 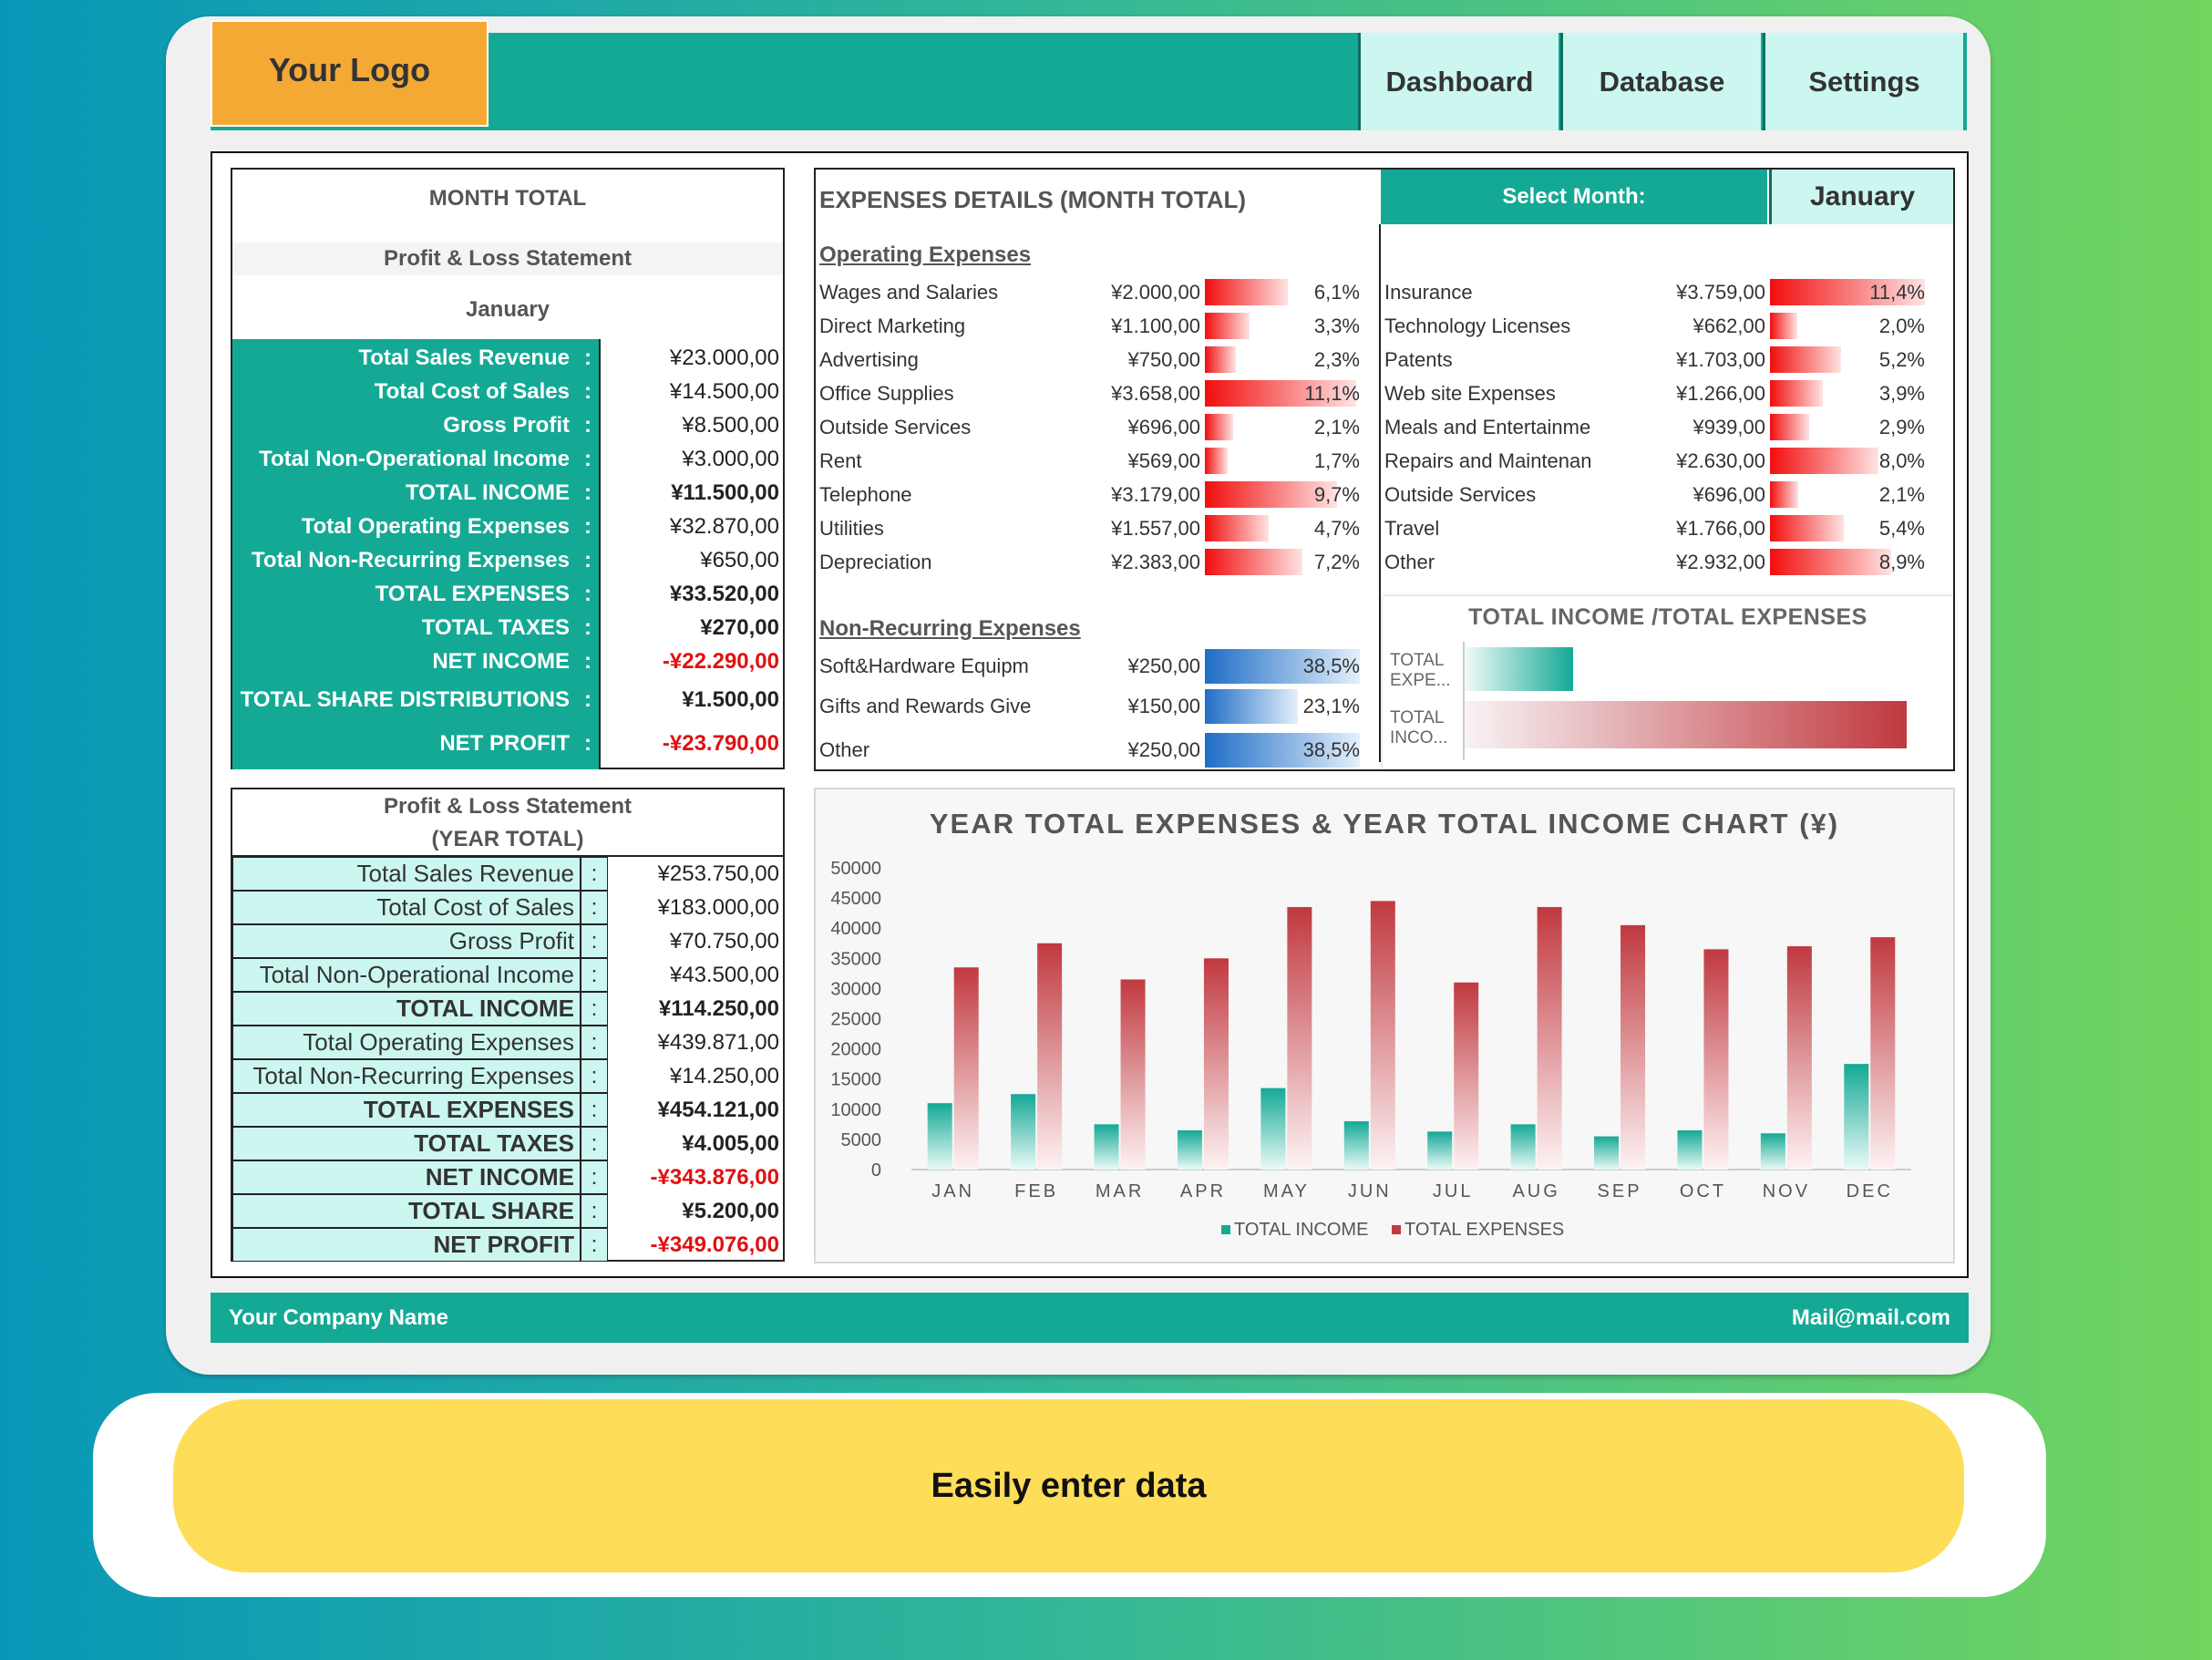 What do you see at coordinates (1657, 292) in the screenshot?
I see `expense-row: Insurance ¥3.759,00 11,4%` at bounding box center [1657, 292].